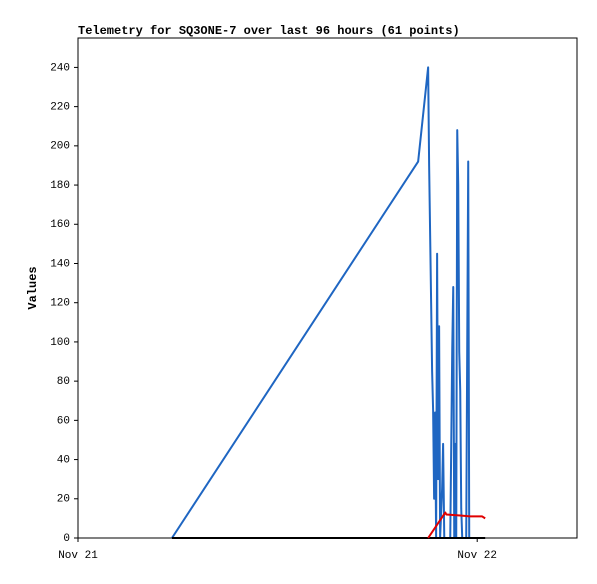 This screenshot has width=597, height=584. Describe the element at coordinates (60, 108) in the screenshot. I see `y-tick-label: 220` at that location.